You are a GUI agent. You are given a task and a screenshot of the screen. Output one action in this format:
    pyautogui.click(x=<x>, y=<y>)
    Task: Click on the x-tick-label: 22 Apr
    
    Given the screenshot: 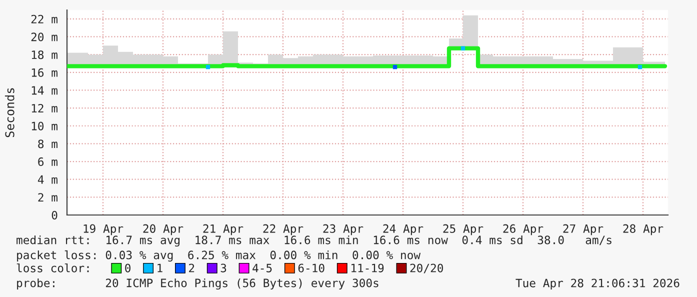 What is the action you would take?
    pyautogui.click(x=283, y=230)
    